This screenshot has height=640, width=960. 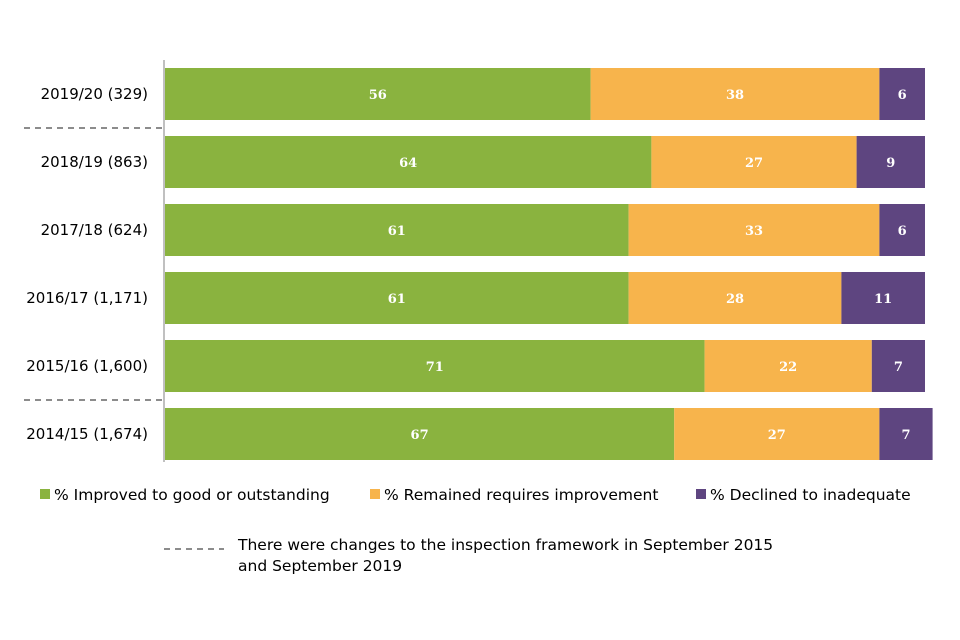 I want to click on category-label: 2017/18 (624), so click(x=94, y=230).